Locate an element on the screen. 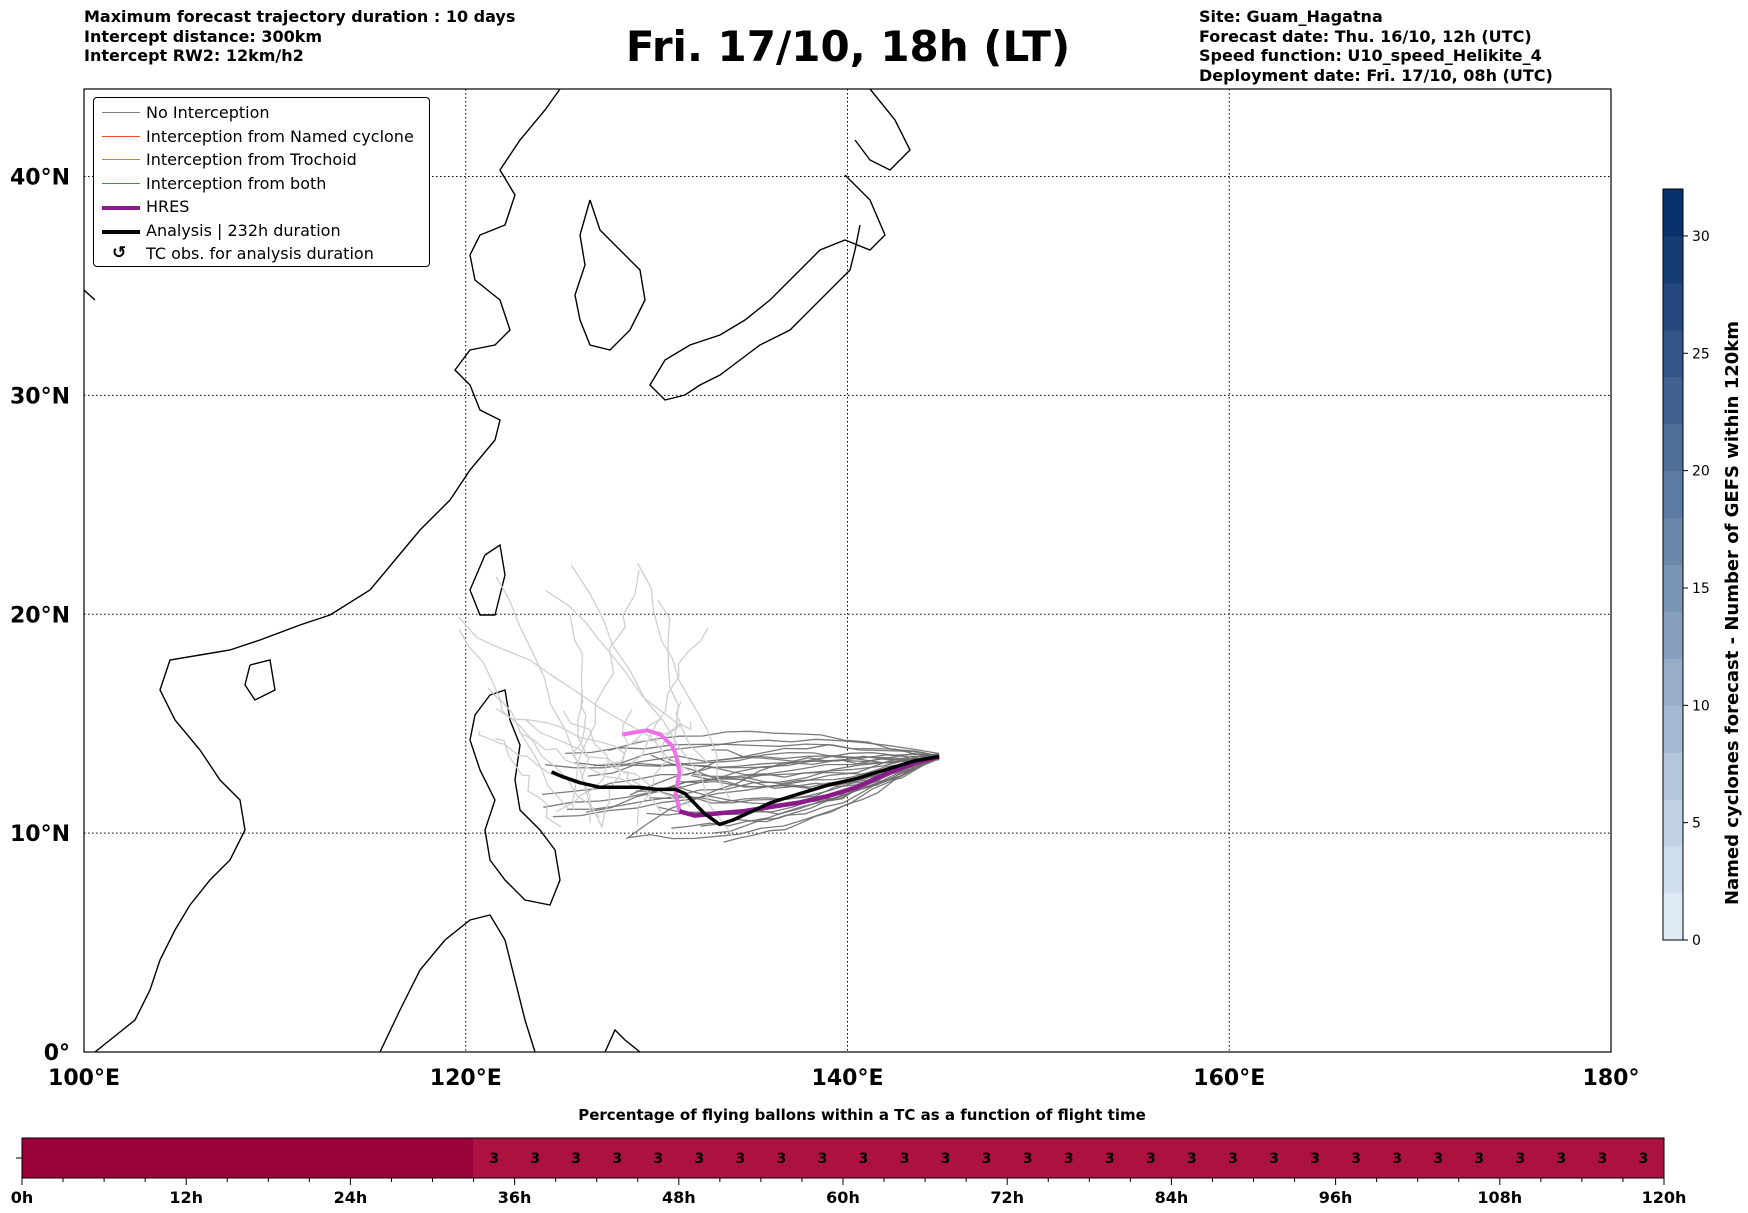 The image size is (1748, 1213). duration-tick-label: 84h is located at coordinates (1172, 1197).